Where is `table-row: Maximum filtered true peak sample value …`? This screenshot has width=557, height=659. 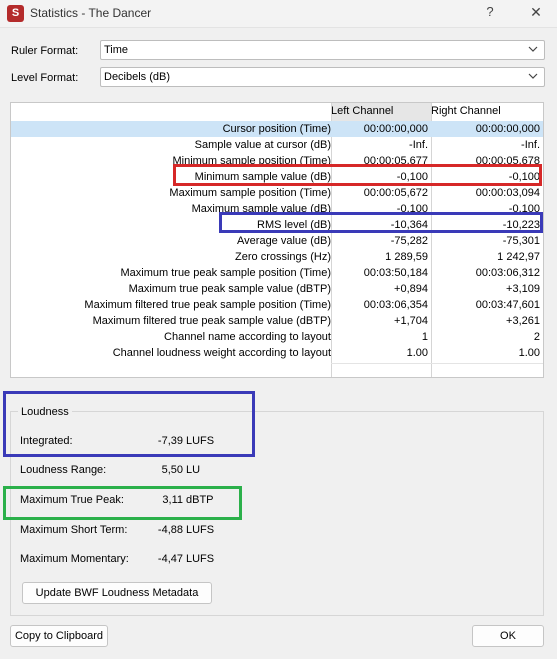
table-row: Maximum filtered true peak sample value … is located at coordinates (277, 321).